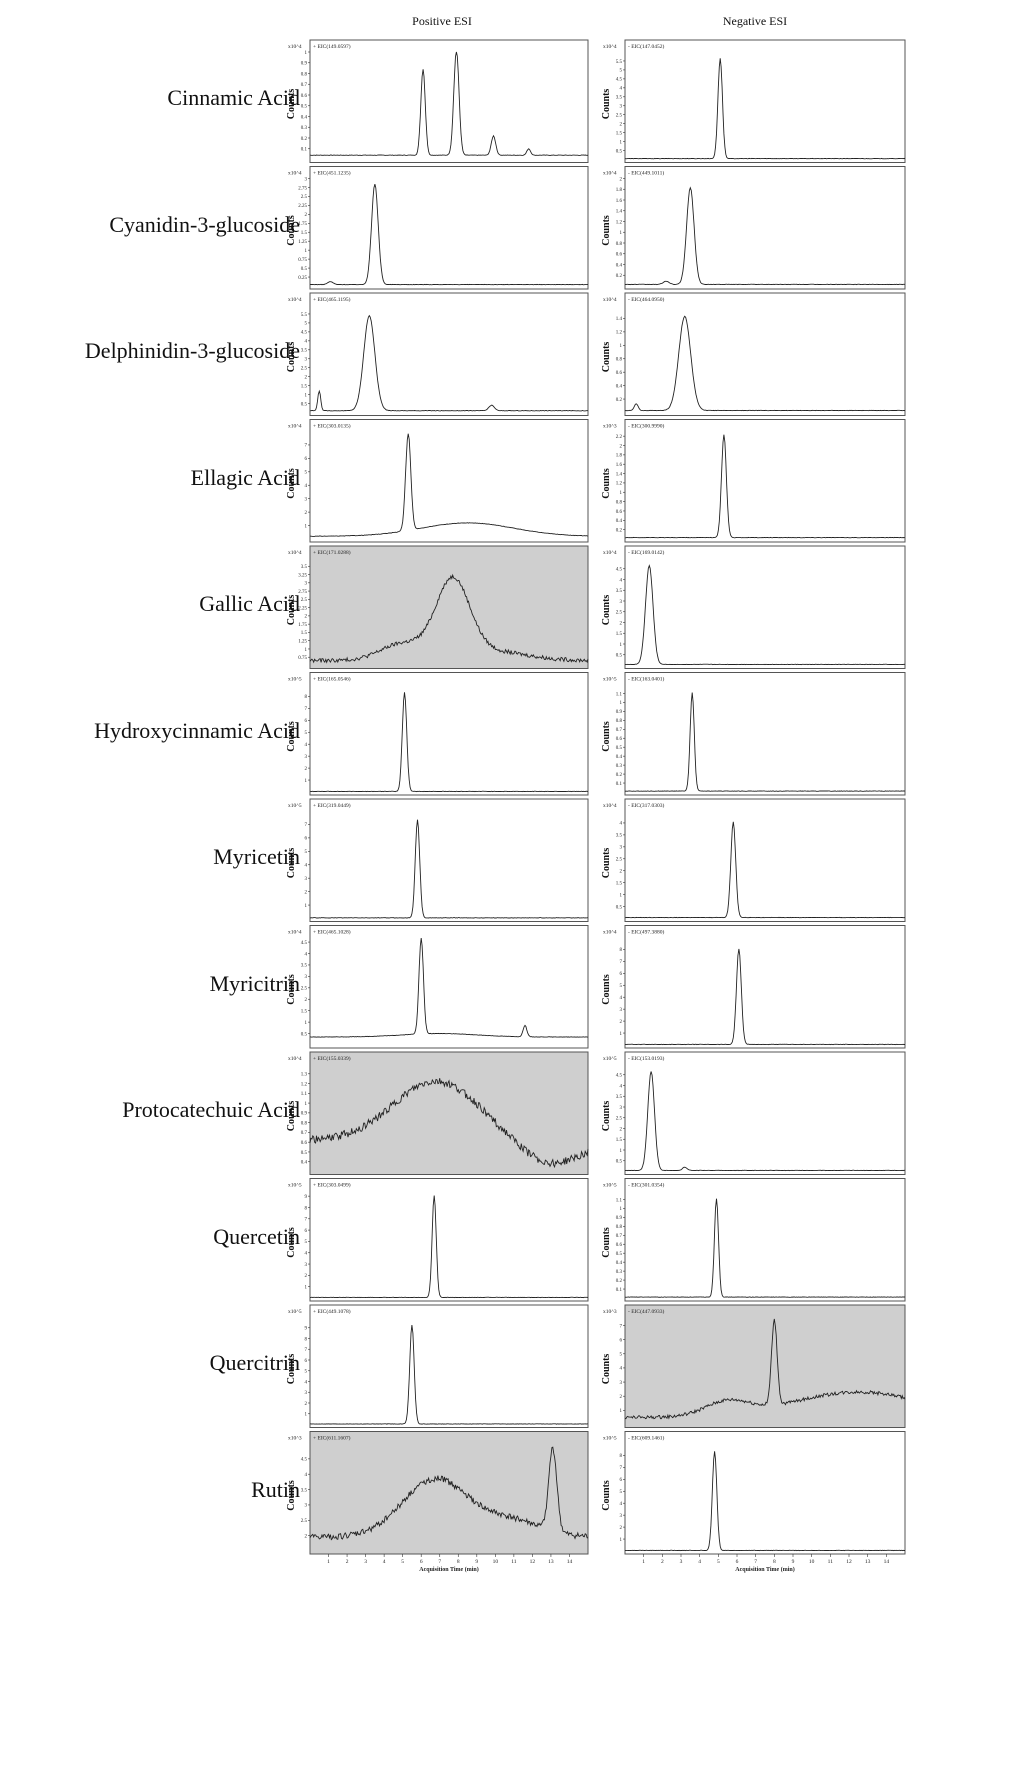  I want to click on y-tick-label: 2.75, so click(302, 188).